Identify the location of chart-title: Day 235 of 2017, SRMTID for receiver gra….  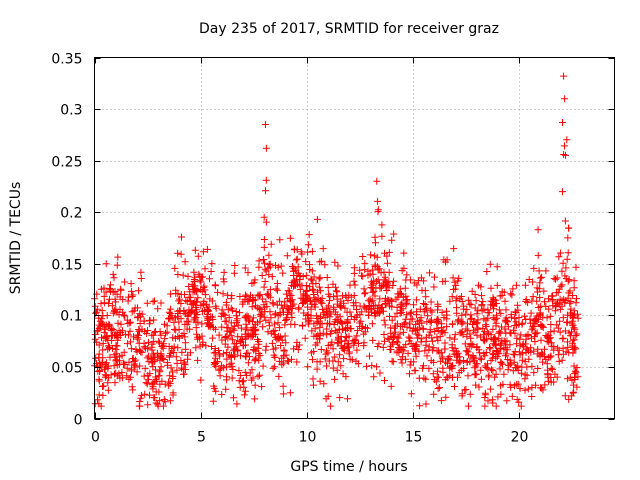
(349, 29).